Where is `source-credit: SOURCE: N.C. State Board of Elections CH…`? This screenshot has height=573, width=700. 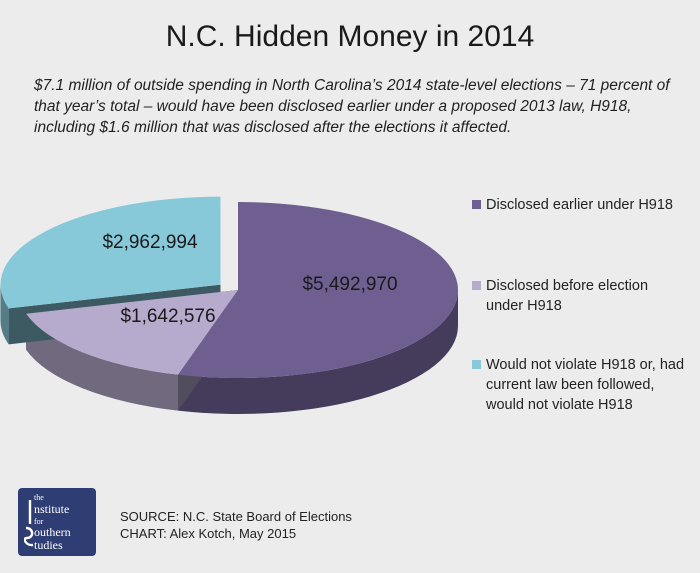
source-credit: SOURCE: N.C. State Board of Elections CH… is located at coordinates (236, 525).